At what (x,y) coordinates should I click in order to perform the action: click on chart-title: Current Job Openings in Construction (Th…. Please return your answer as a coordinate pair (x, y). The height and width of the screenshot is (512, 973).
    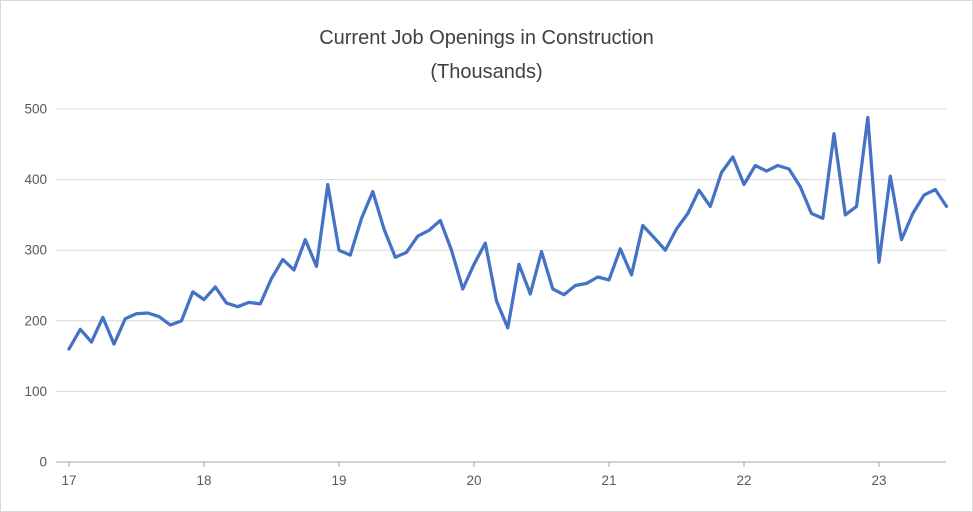
    Looking at the image, I should click on (486, 55).